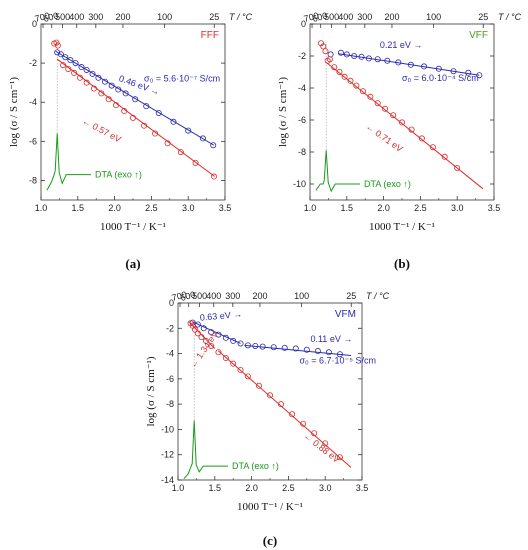 The image size is (528, 550). Describe the element at coordinates (402, 112) in the screenshot. I see `plot-frame` at that location.